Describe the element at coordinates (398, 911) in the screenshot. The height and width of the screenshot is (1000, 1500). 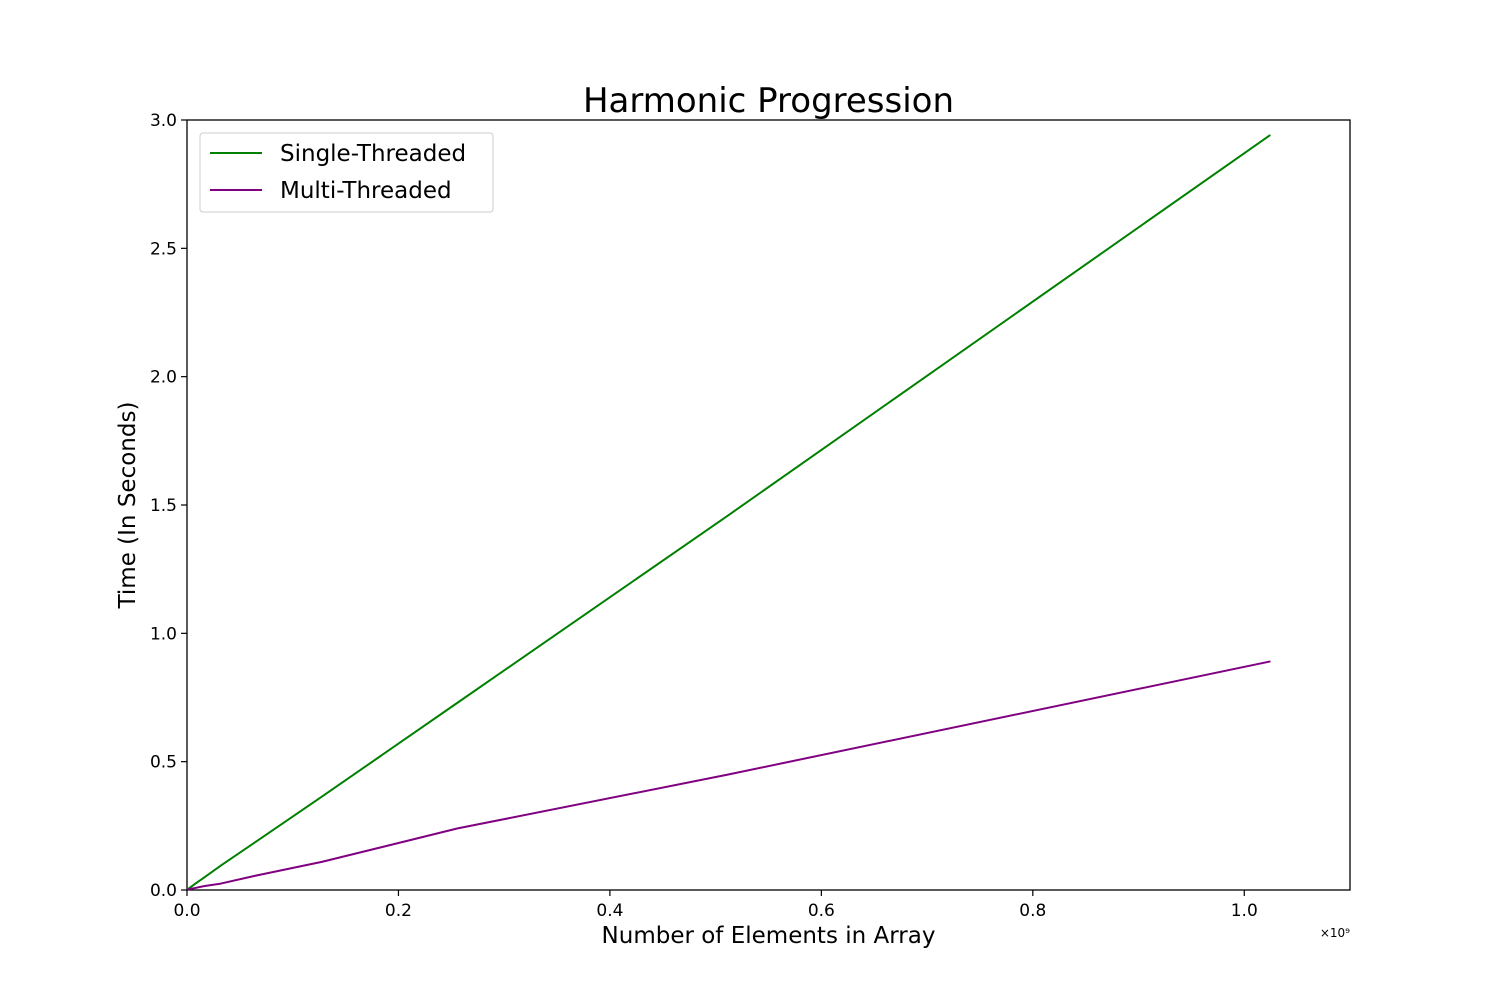
I see `x-tick-label: 0.2` at that location.